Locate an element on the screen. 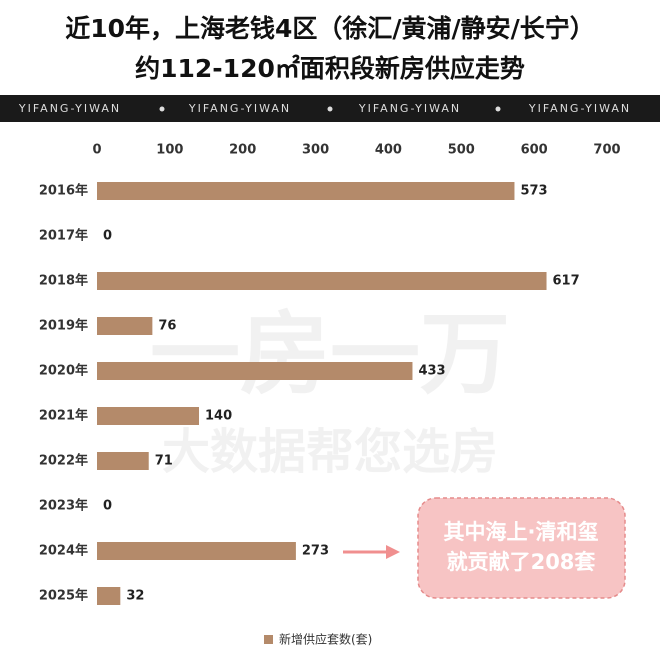 This screenshot has height=669, width=660. y-tick-label: 2022年 is located at coordinates (63, 461).